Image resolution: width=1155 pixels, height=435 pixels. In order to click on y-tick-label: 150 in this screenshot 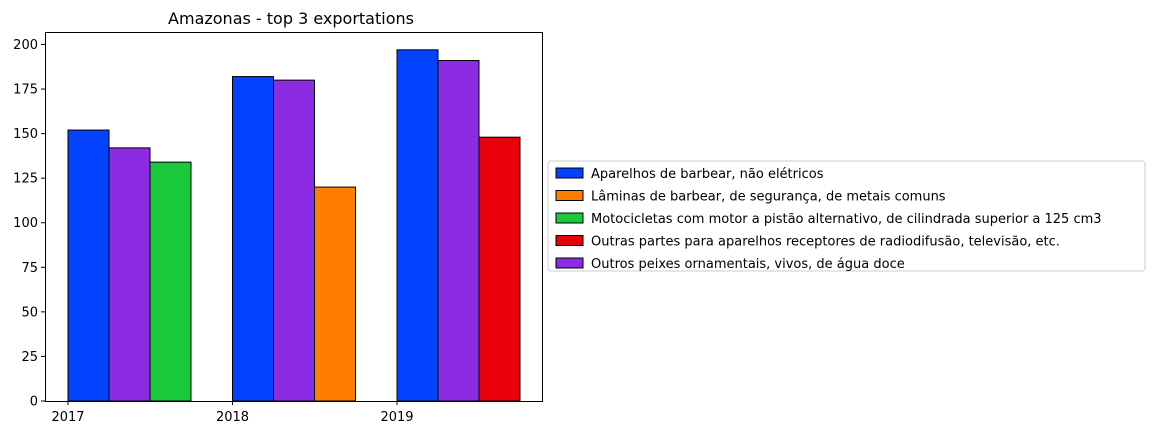, I will do `click(25, 134)`.